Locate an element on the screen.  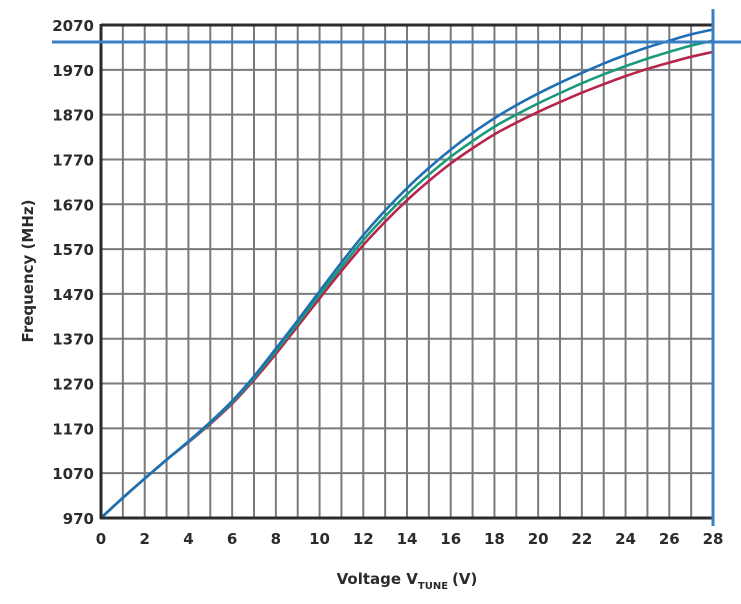
y-axis-title: Frequency (MHz) is located at coordinates (28, 271).